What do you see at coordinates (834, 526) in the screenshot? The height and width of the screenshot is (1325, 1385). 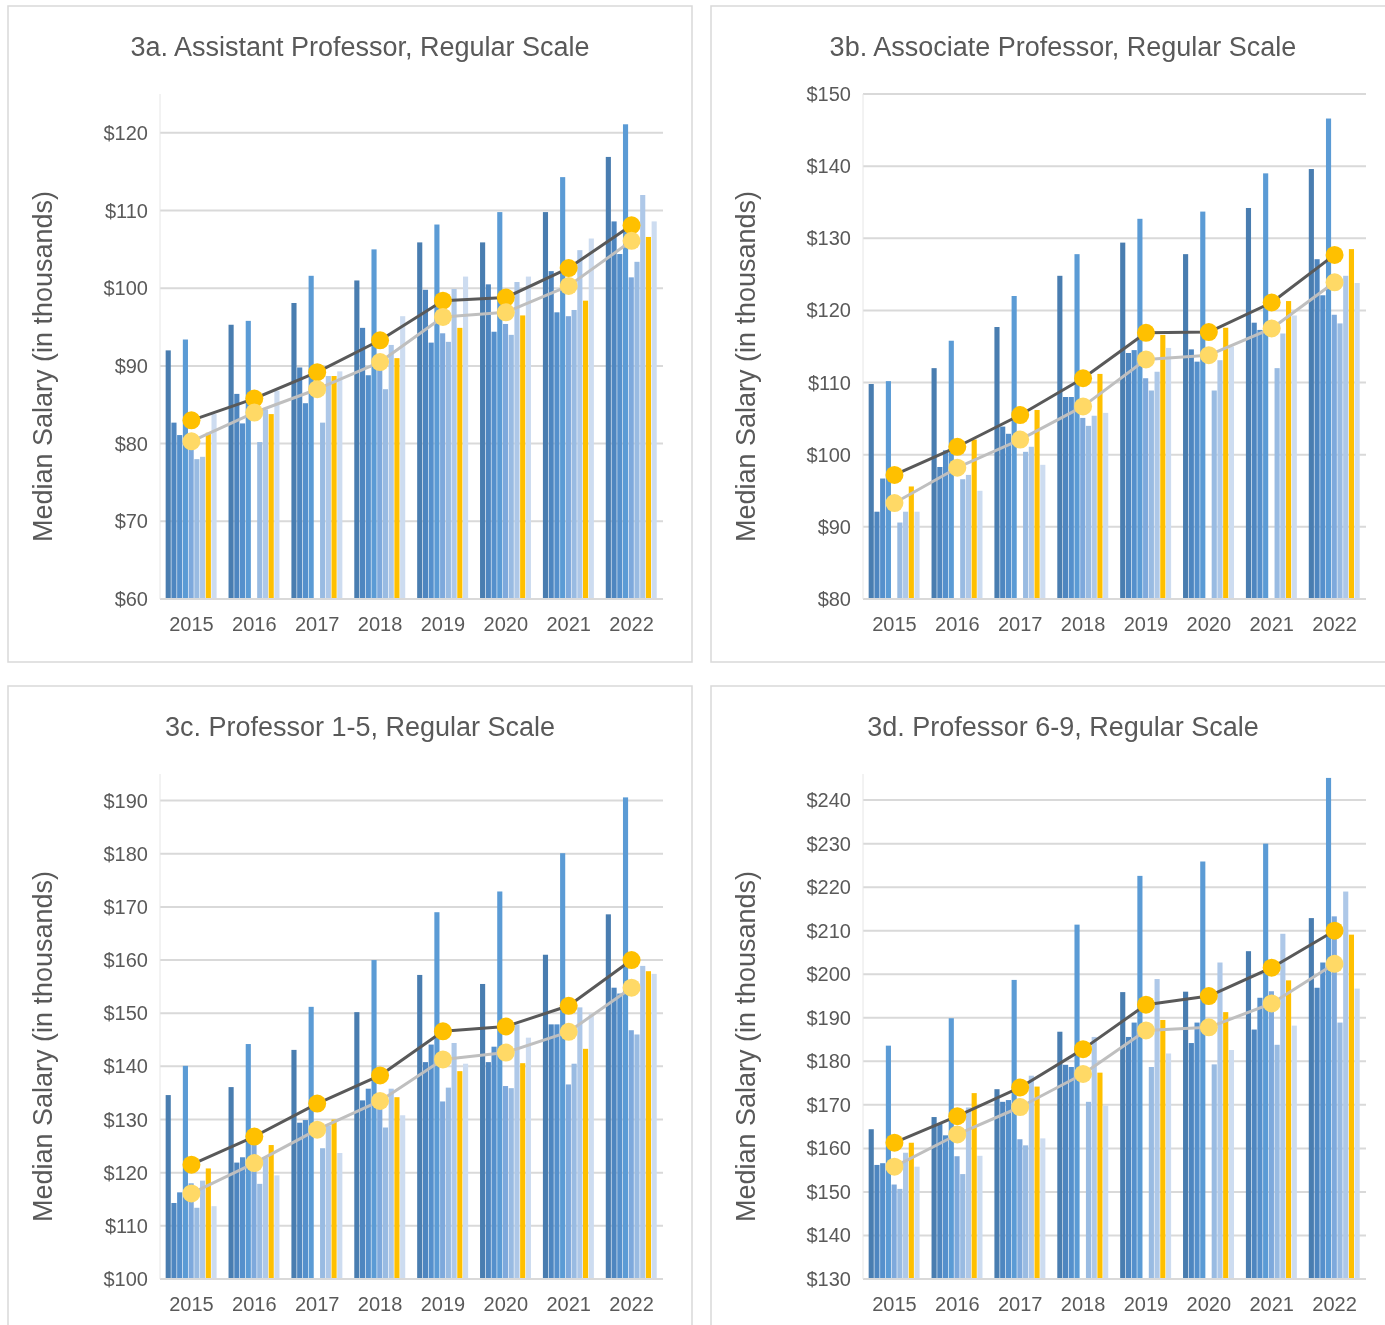 I see `y-tick-label: $90` at bounding box center [834, 526].